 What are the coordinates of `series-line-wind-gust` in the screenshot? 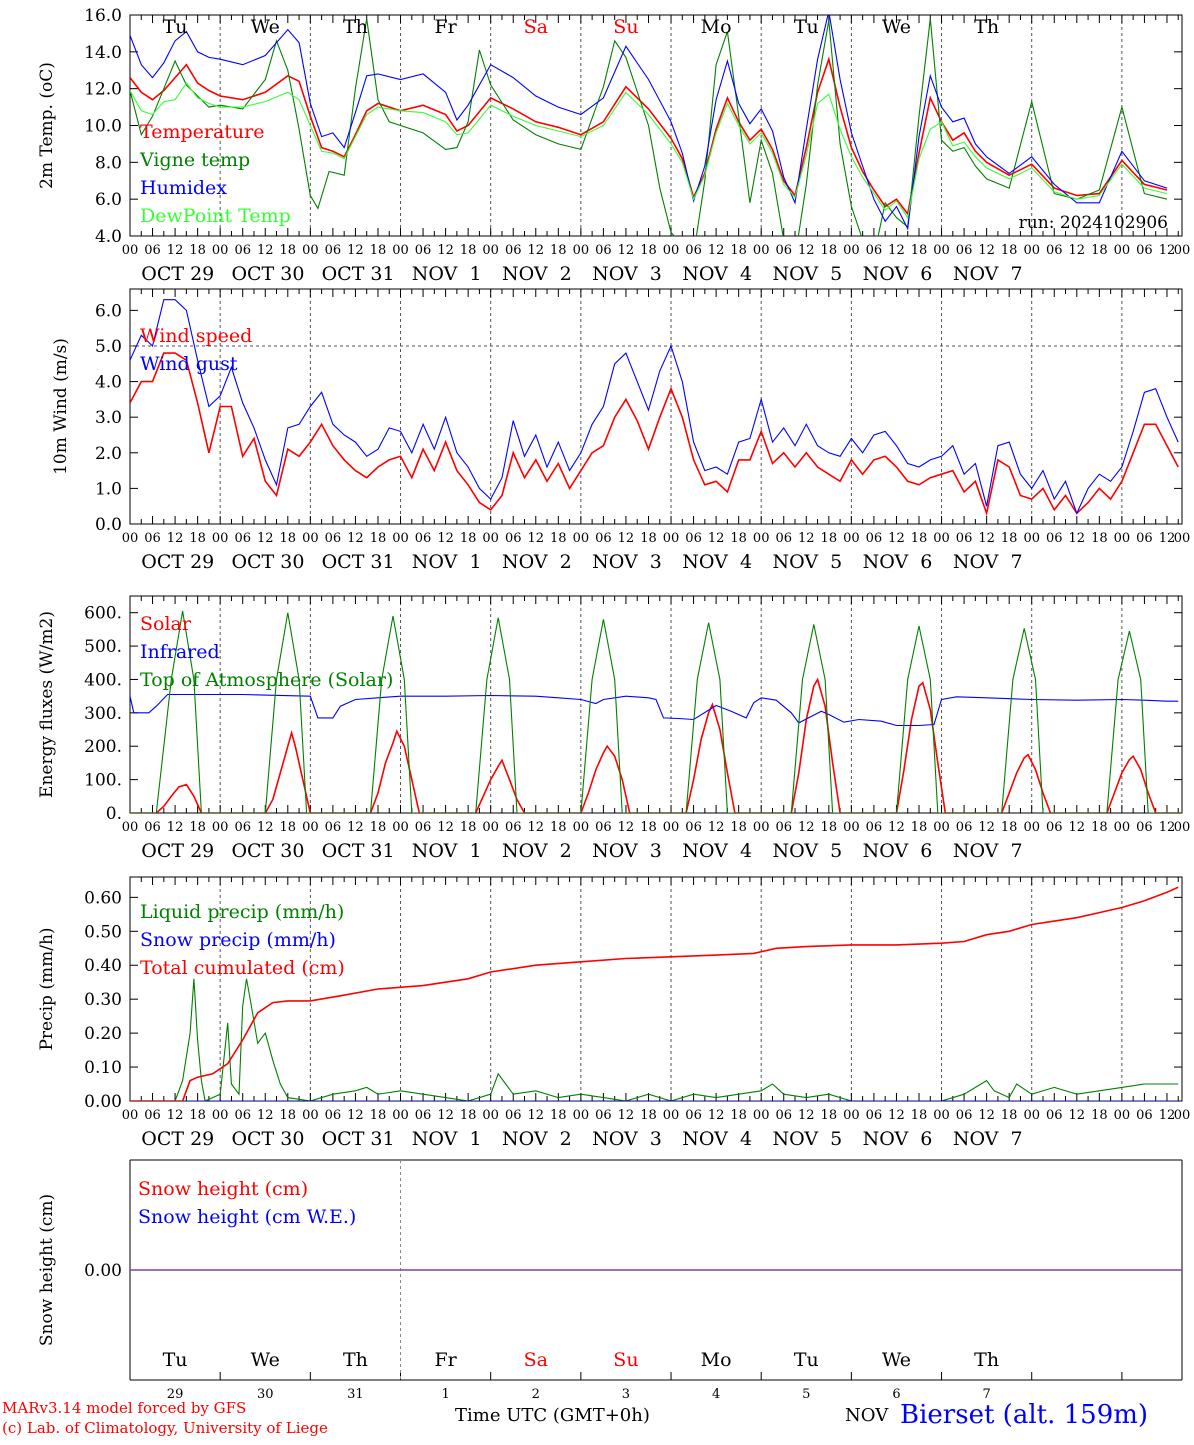 It's located at (654, 407).